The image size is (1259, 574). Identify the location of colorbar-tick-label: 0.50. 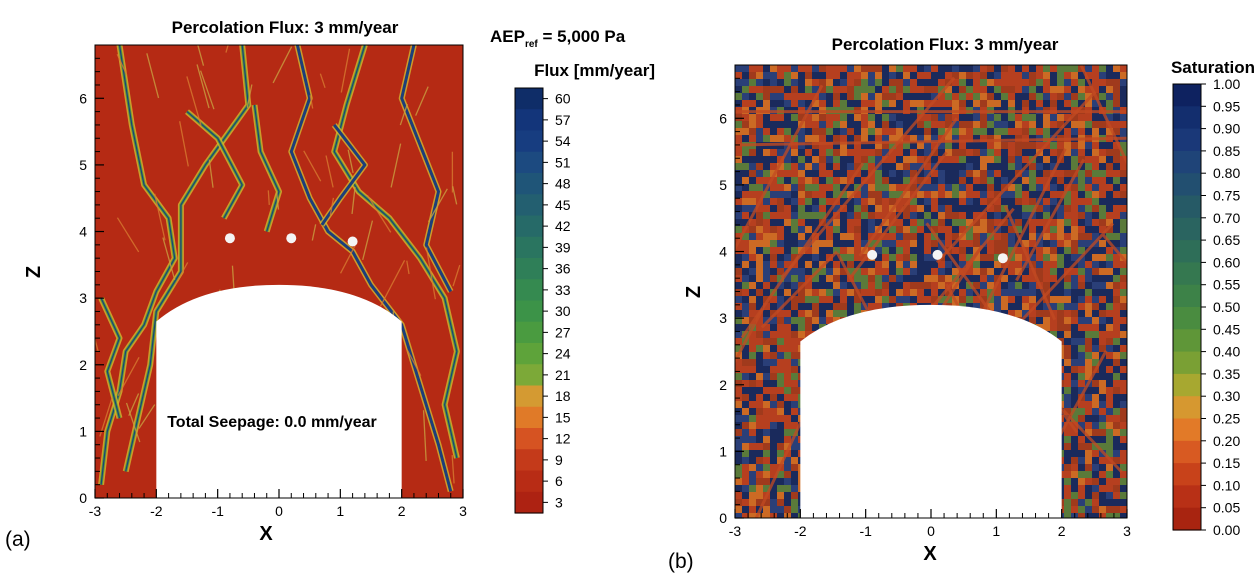
(1226, 307).